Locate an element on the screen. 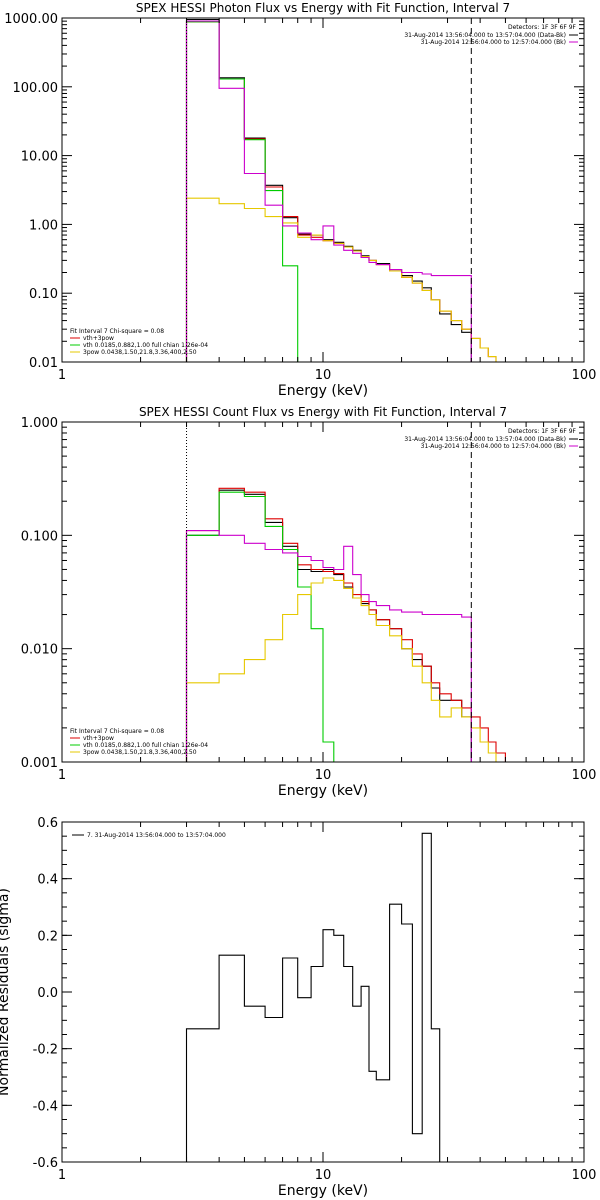 The image size is (600, 1200). y-tick-label: 1.00 is located at coordinates (43, 225).